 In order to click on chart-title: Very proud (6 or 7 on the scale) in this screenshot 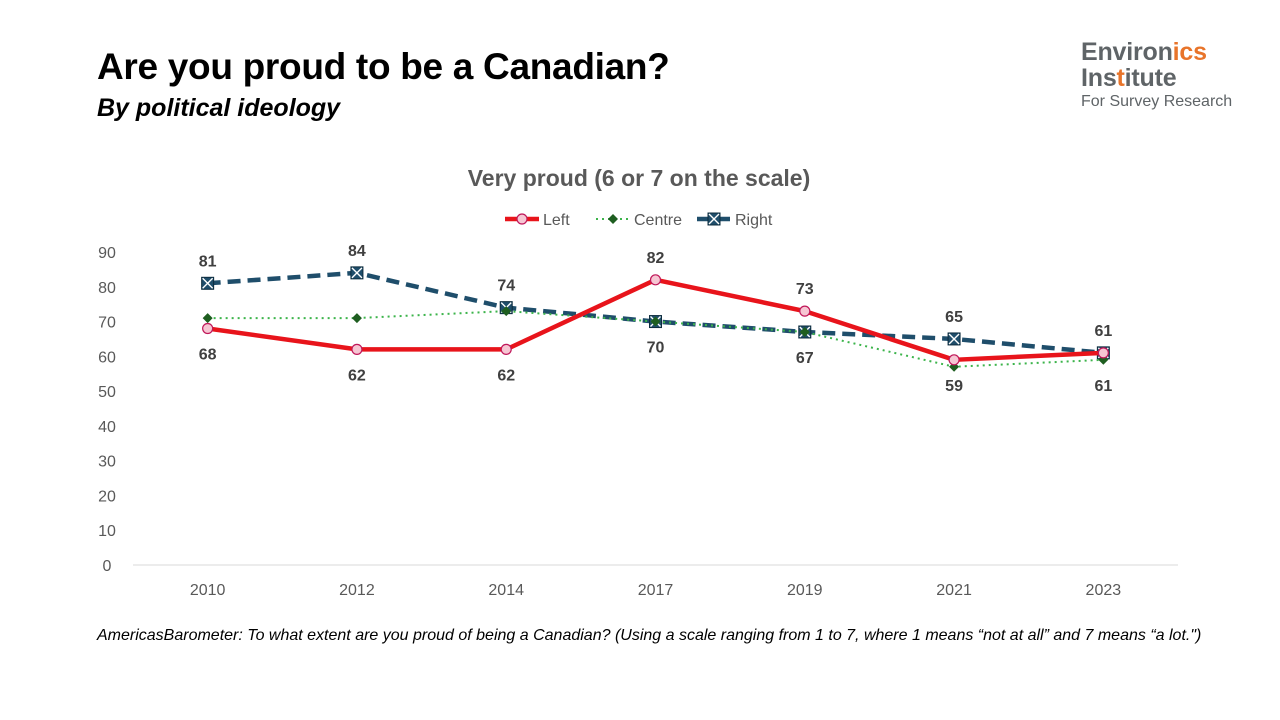, I will do `click(639, 178)`.